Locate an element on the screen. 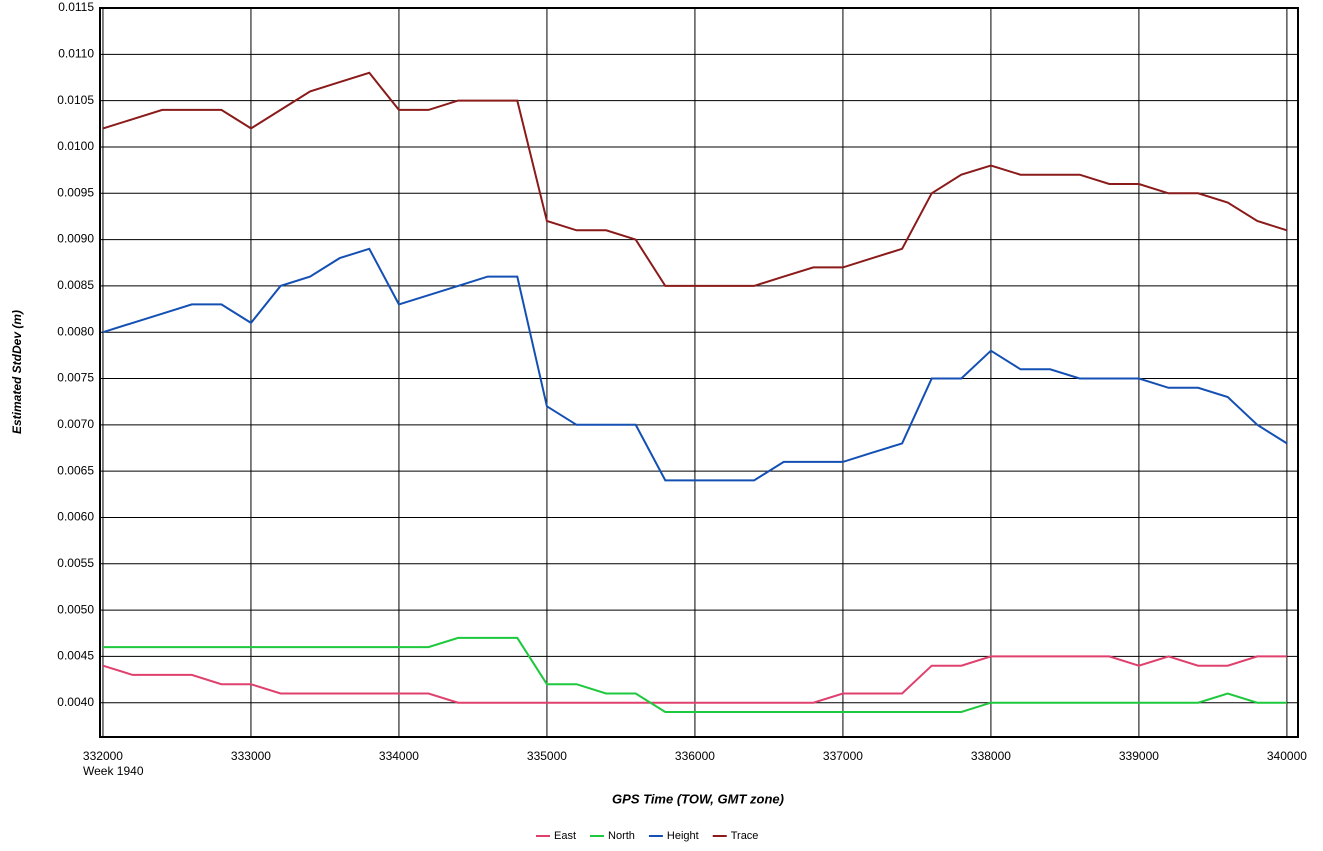 The width and height of the screenshot is (1323, 851). legend-label: Height is located at coordinates (683, 836).